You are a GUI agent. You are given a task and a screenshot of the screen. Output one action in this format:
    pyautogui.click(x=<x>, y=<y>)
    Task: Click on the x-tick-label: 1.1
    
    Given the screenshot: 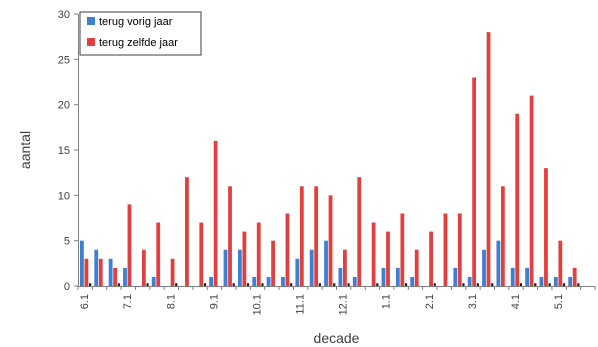 What is the action you would take?
    pyautogui.click(x=387, y=301)
    